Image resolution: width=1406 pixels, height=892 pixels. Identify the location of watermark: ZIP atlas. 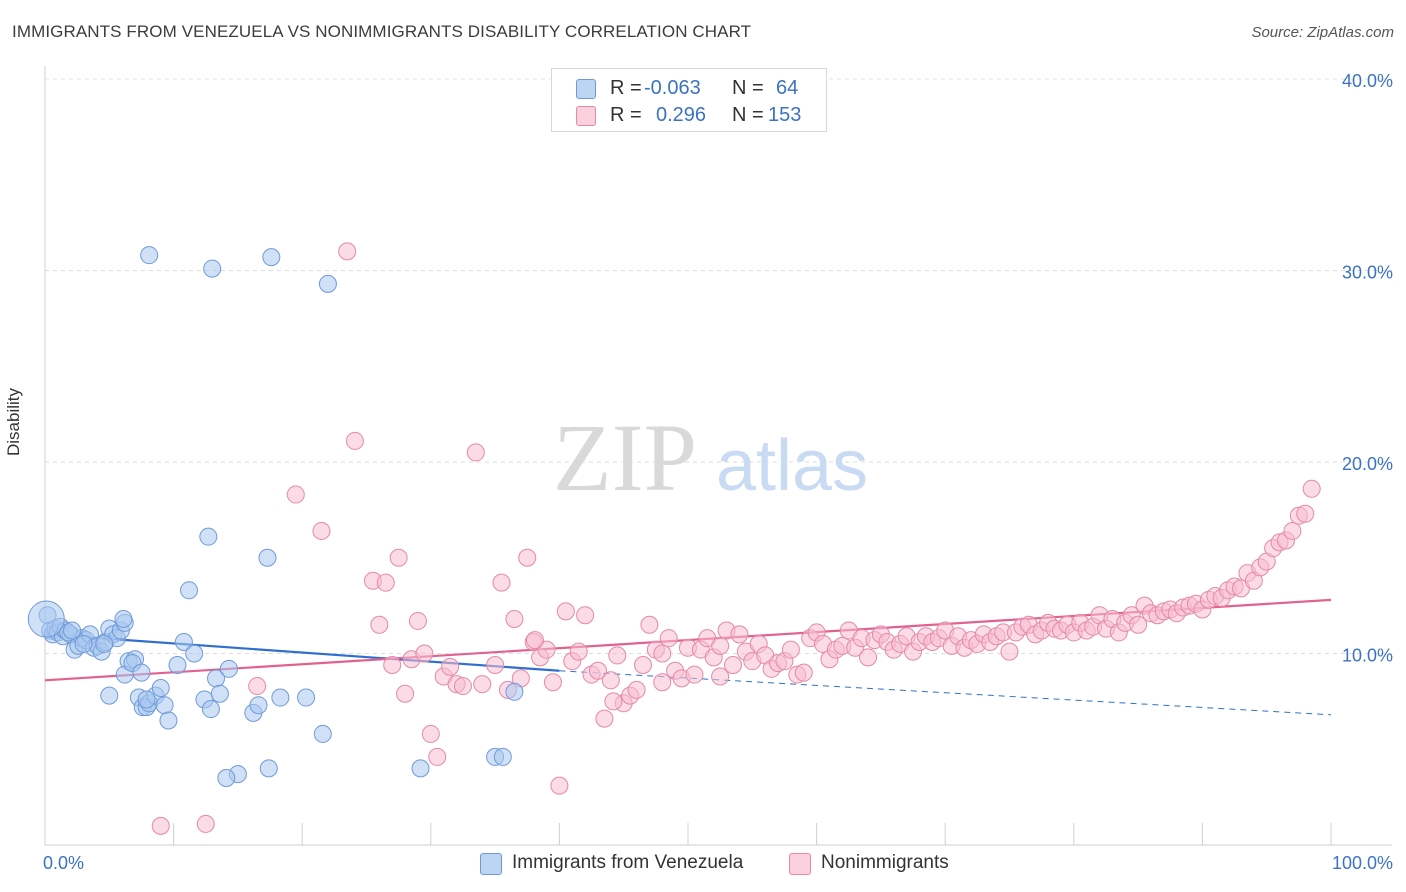
(710, 457).